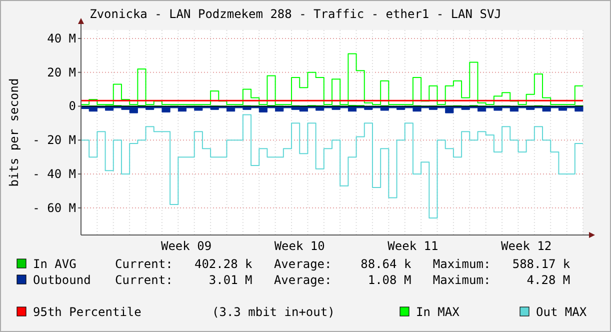 Image resolution: width=611 pixels, height=332 pixels. I want to click on x-tick-label: Week 11, so click(413, 246).